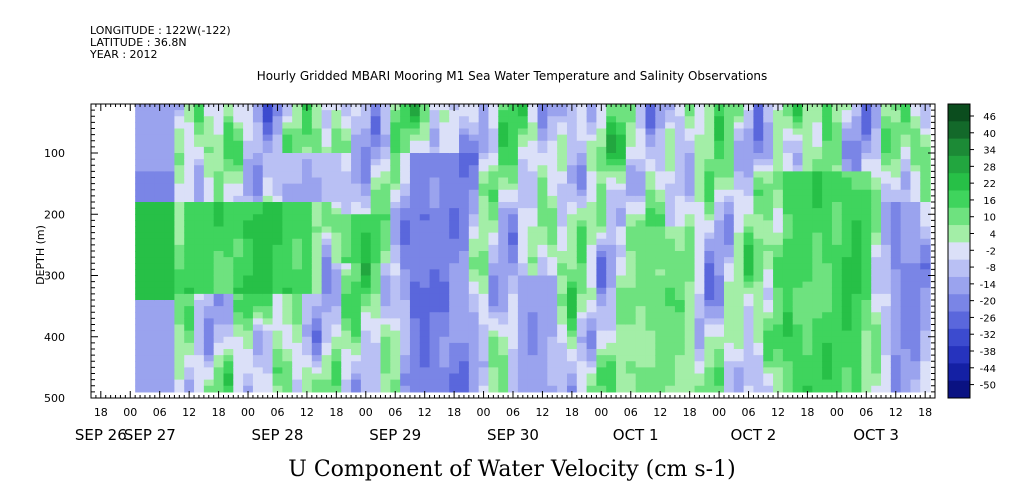 This screenshot has height=504, width=1009. Describe the element at coordinates (989, 201) in the screenshot. I see `colorbar-label: 16` at that location.